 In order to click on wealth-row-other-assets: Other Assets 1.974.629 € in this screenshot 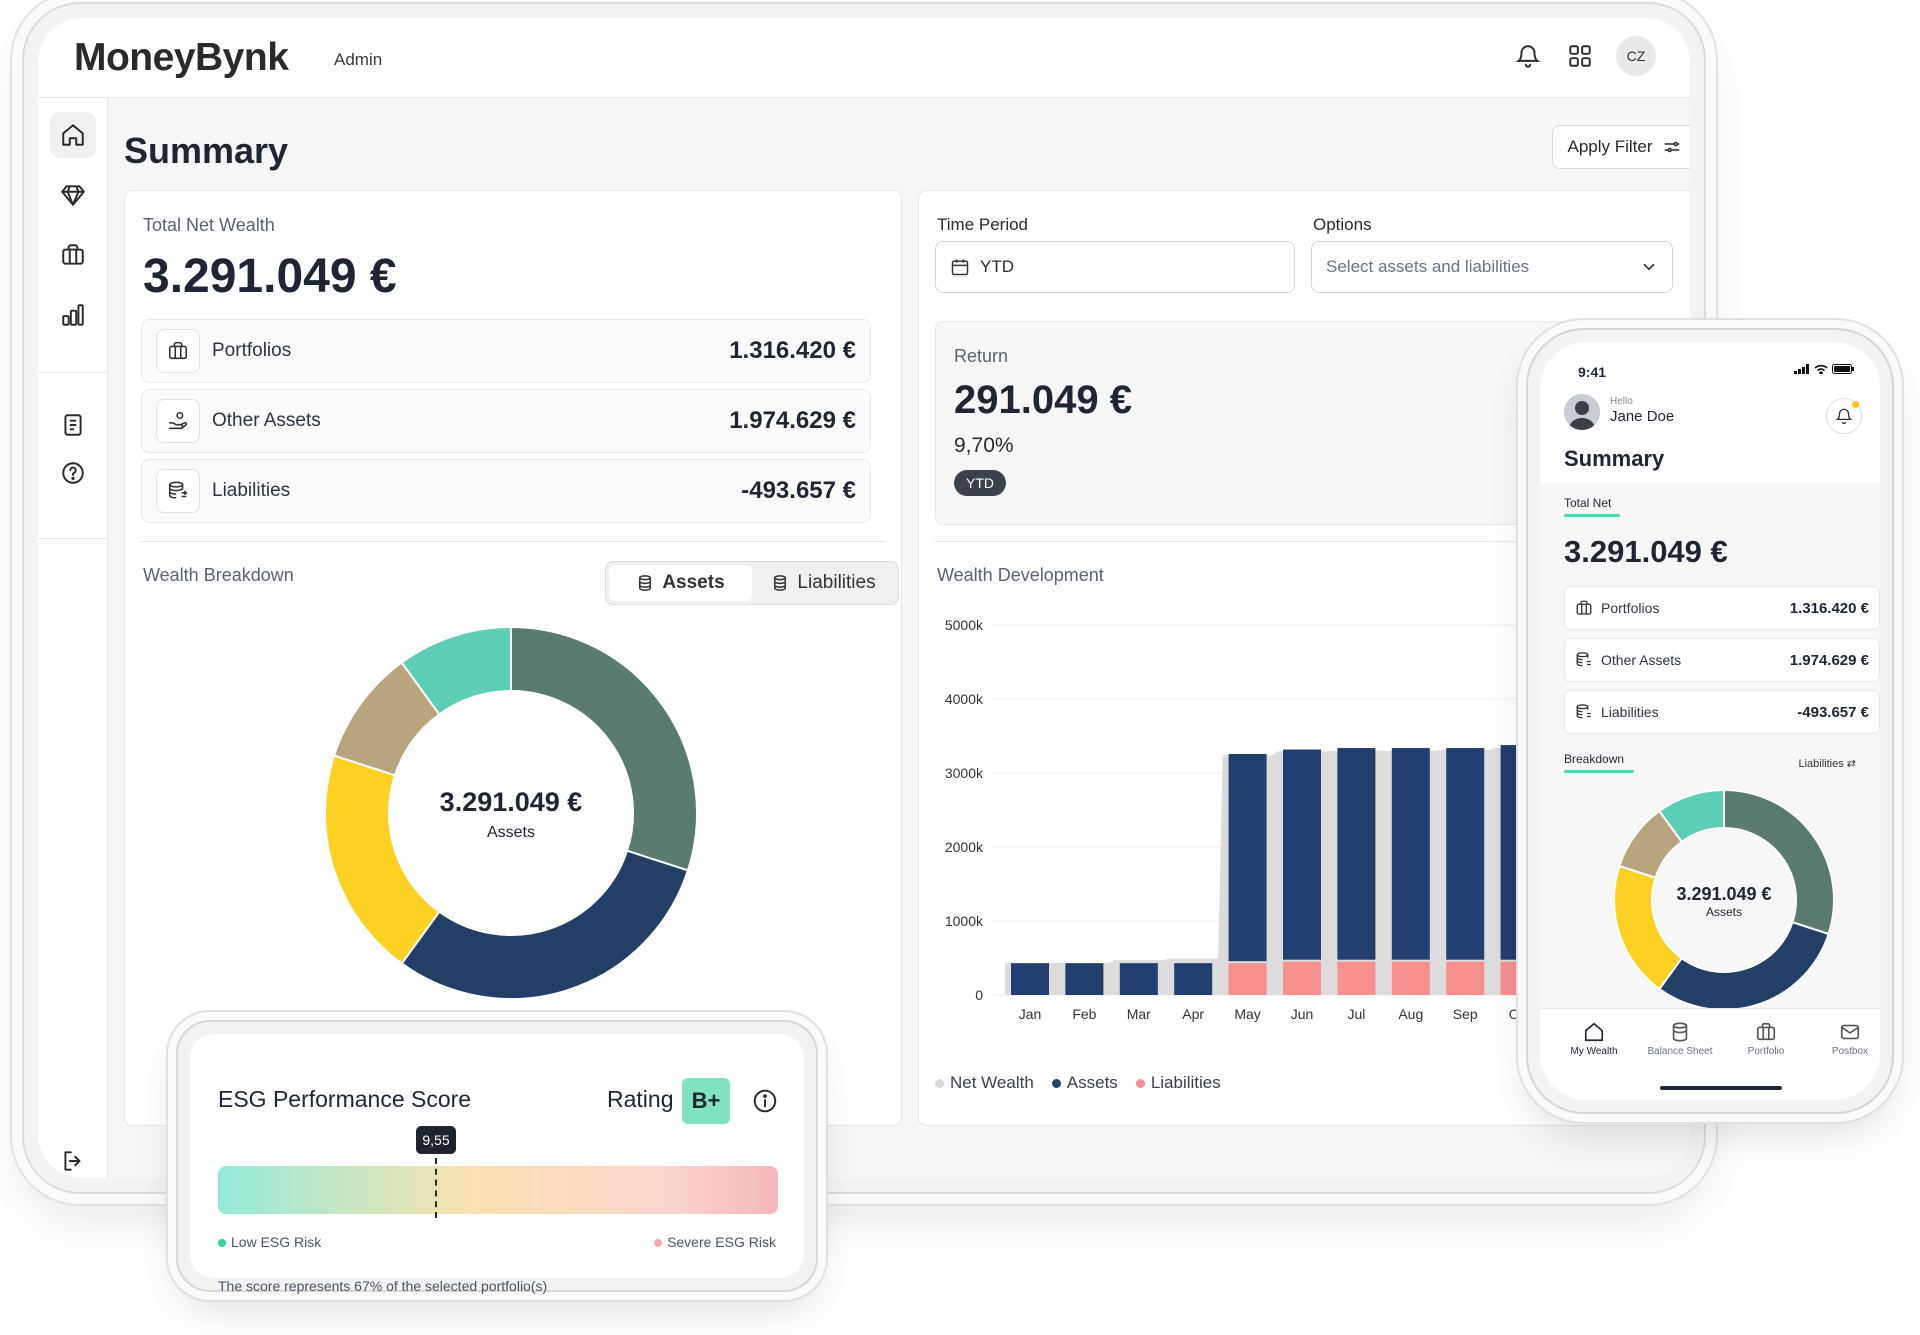, I will do `click(506, 421)`.